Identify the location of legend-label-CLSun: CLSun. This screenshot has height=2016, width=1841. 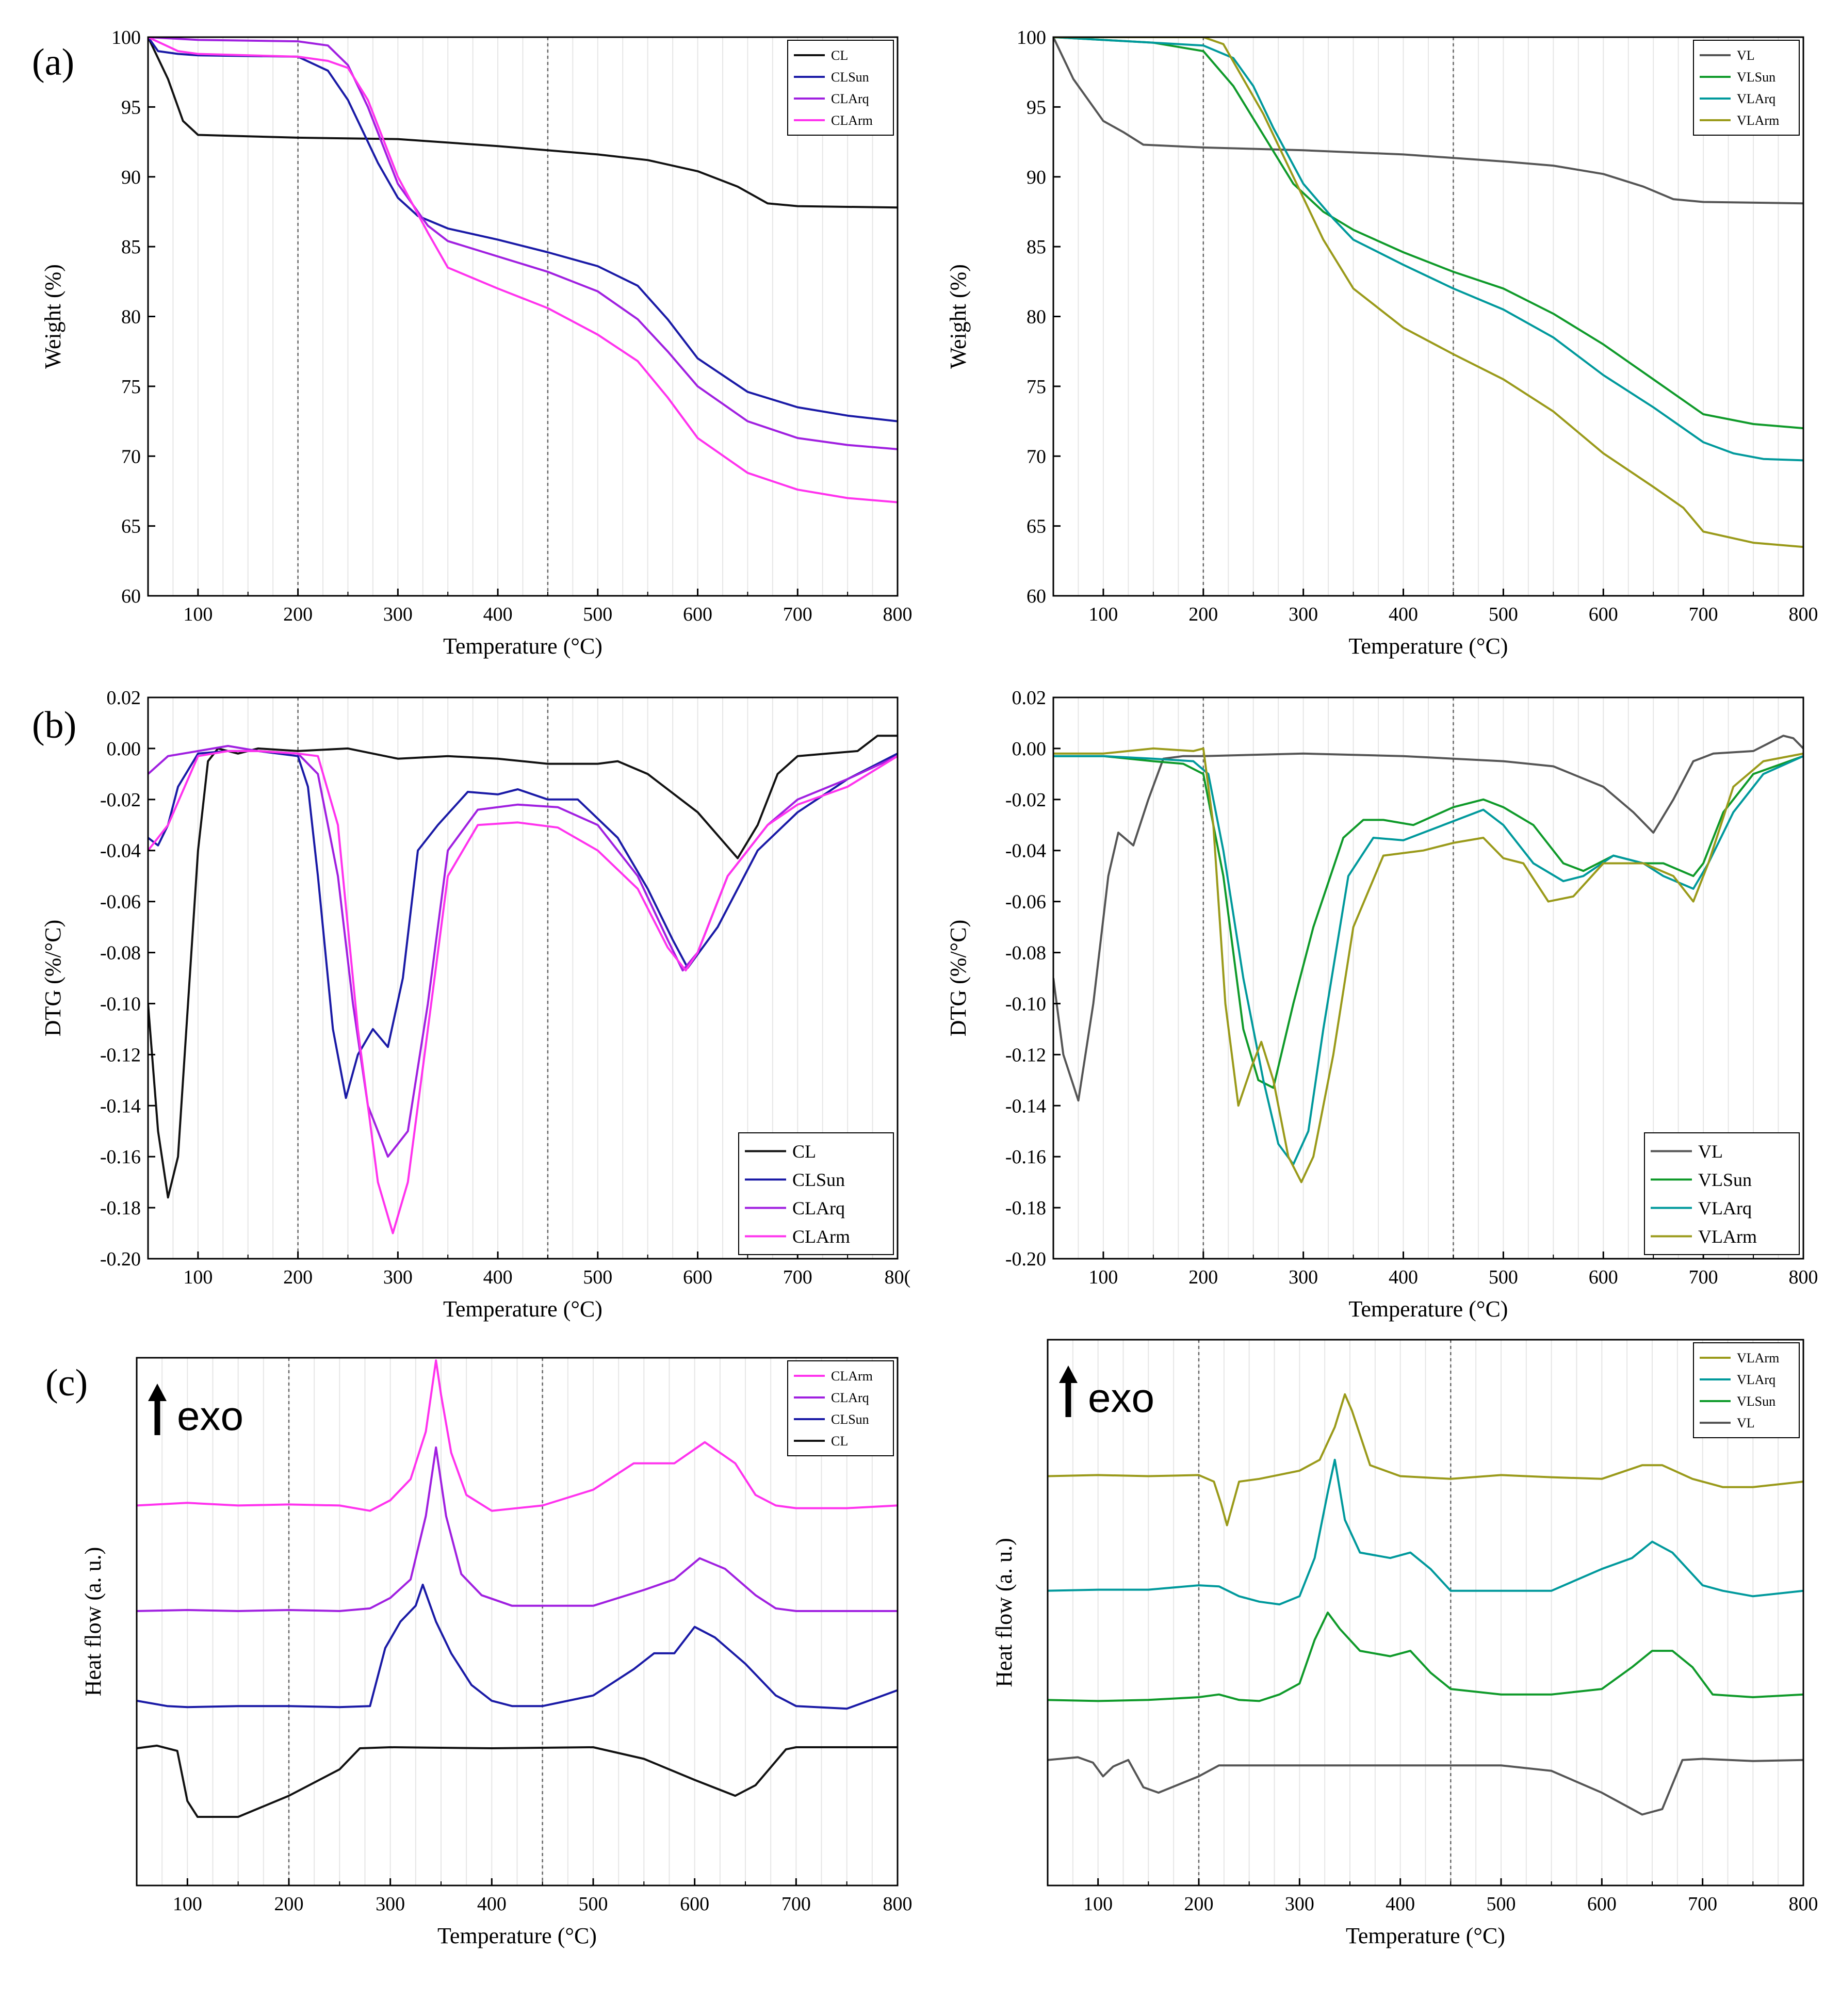
(818, 1179).